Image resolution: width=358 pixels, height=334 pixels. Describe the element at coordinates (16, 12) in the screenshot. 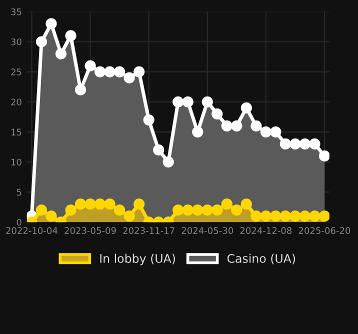

I see `y-tick-label: 35` at that location.